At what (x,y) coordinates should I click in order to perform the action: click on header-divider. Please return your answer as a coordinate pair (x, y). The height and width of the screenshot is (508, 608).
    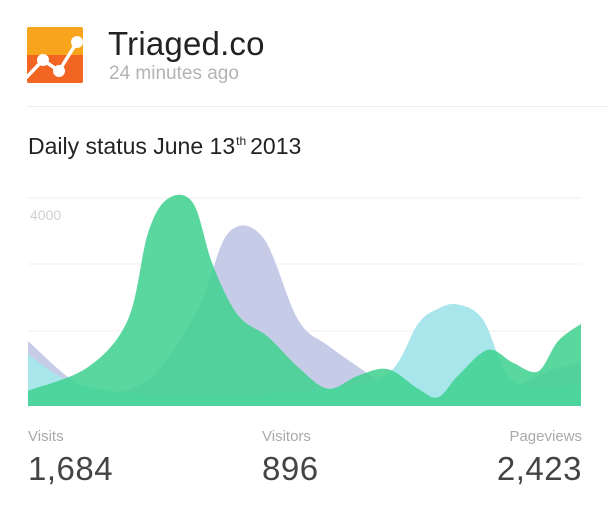
    Looking at the image, I should click on (317, 106).